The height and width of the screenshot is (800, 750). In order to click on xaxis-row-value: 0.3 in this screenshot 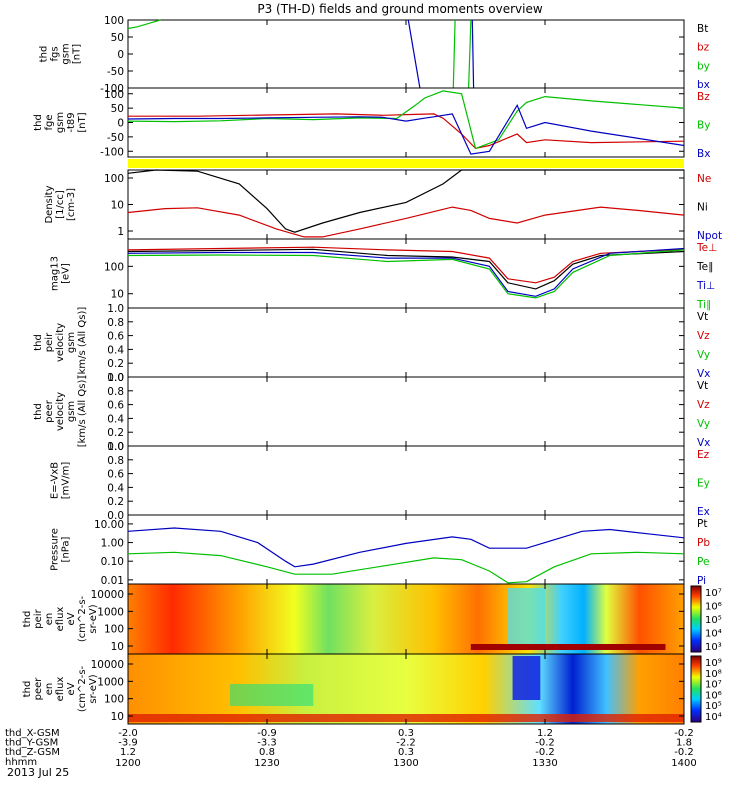, I will do `click(406, 733)`.